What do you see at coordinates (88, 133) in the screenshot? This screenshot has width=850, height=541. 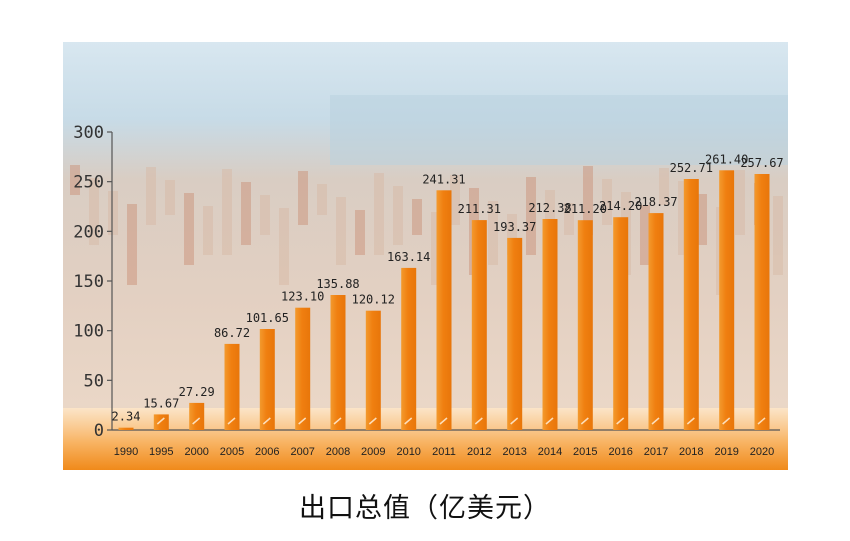 I see `y-tick-label: 300` at bounding box center [88, 133].